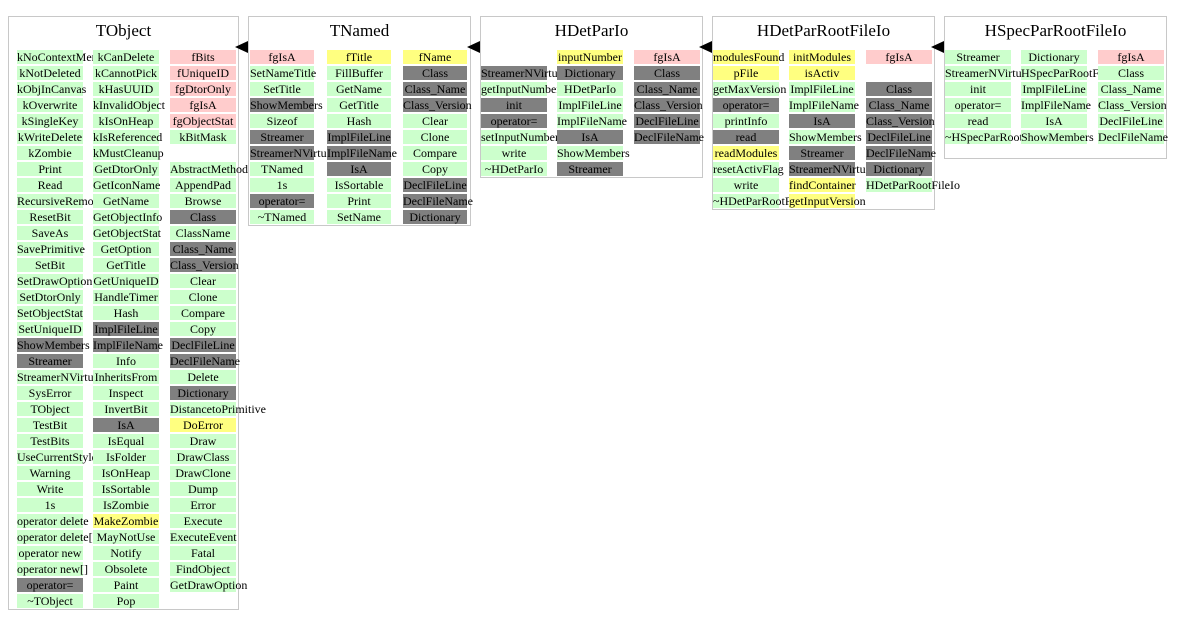  What do you see at coordinates (126, 329) in the screenshot?
I see `member-cell: ImplFileLine` at bounding box center [126, 329].